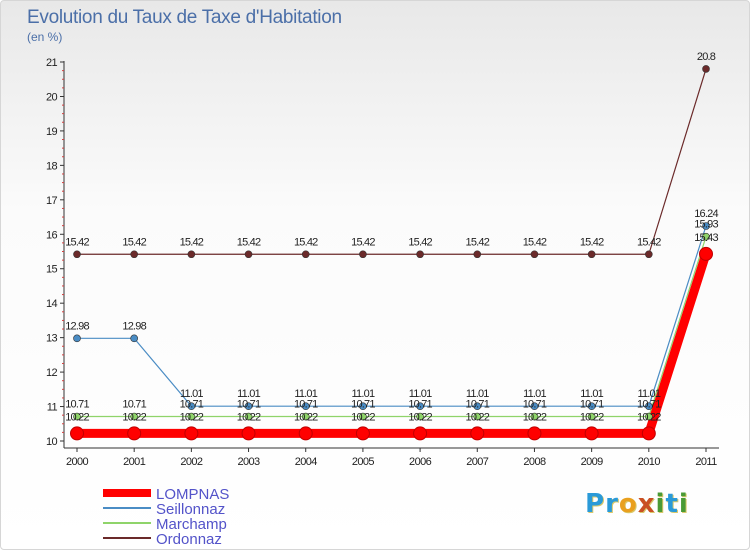 The height and width of the screenshot is (550, 750). I want to click on legend-label-ordonnaz: Ordonnaz, so click(189, 539).